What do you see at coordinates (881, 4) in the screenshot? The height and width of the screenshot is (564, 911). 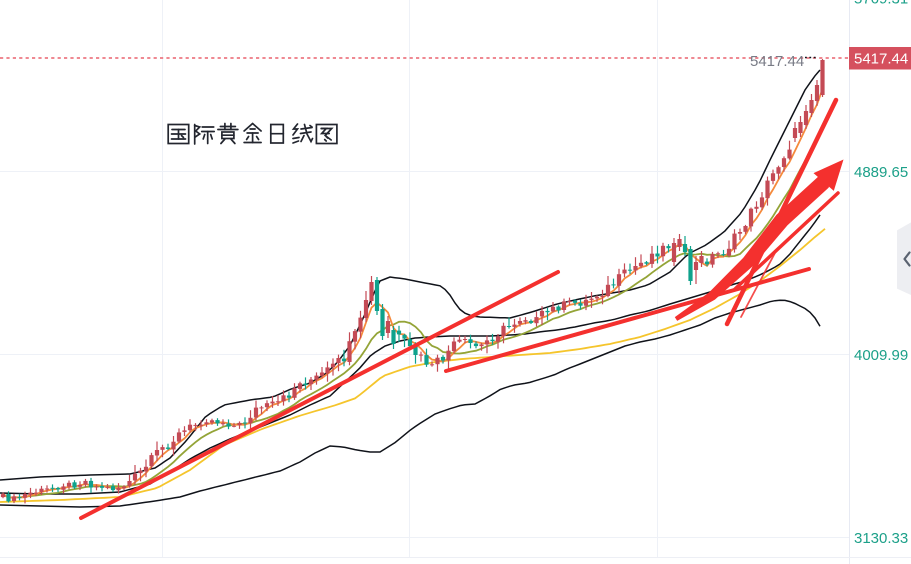 I see `svg-text: 5769.31` at bounding box center [881, 4].